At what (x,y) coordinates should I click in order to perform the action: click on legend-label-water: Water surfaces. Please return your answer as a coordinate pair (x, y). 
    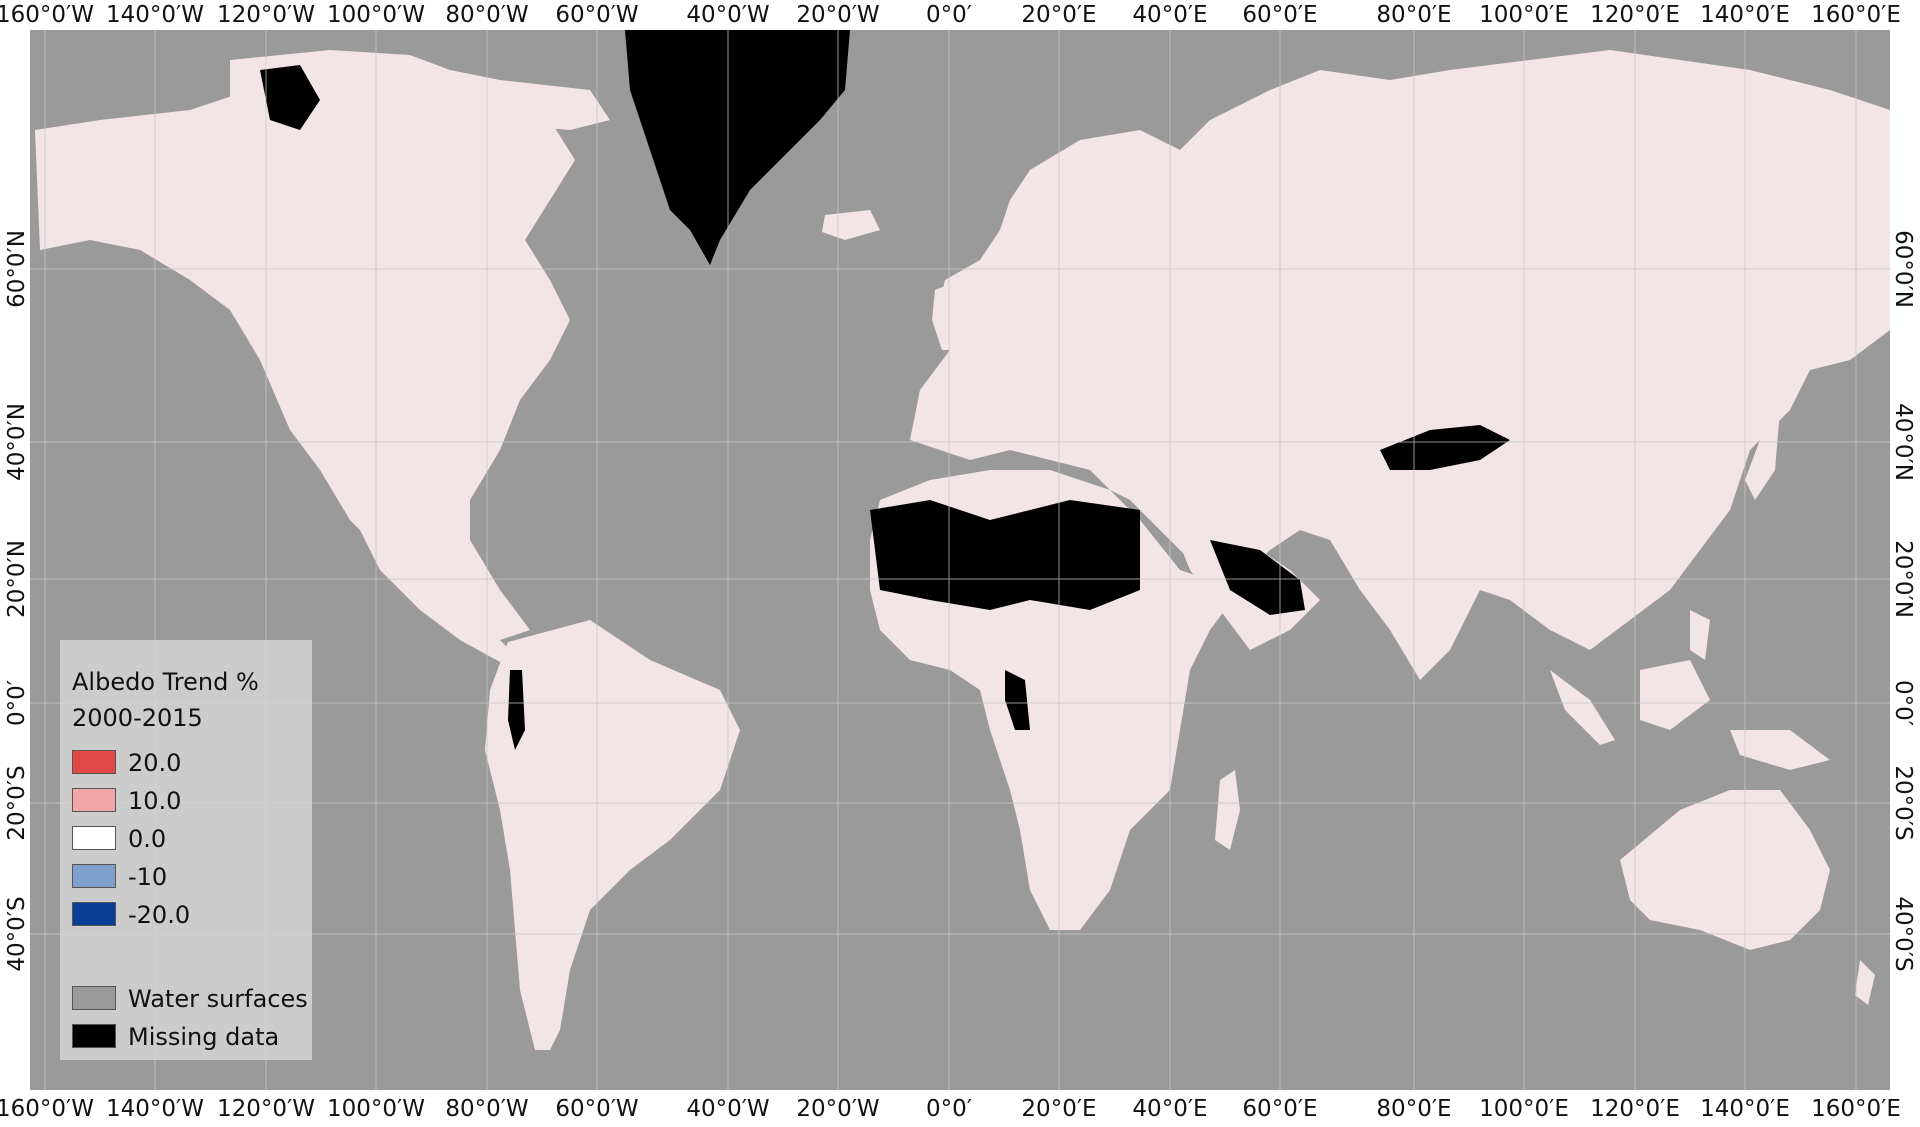
    Looking at the image, I should click on (218, 999).